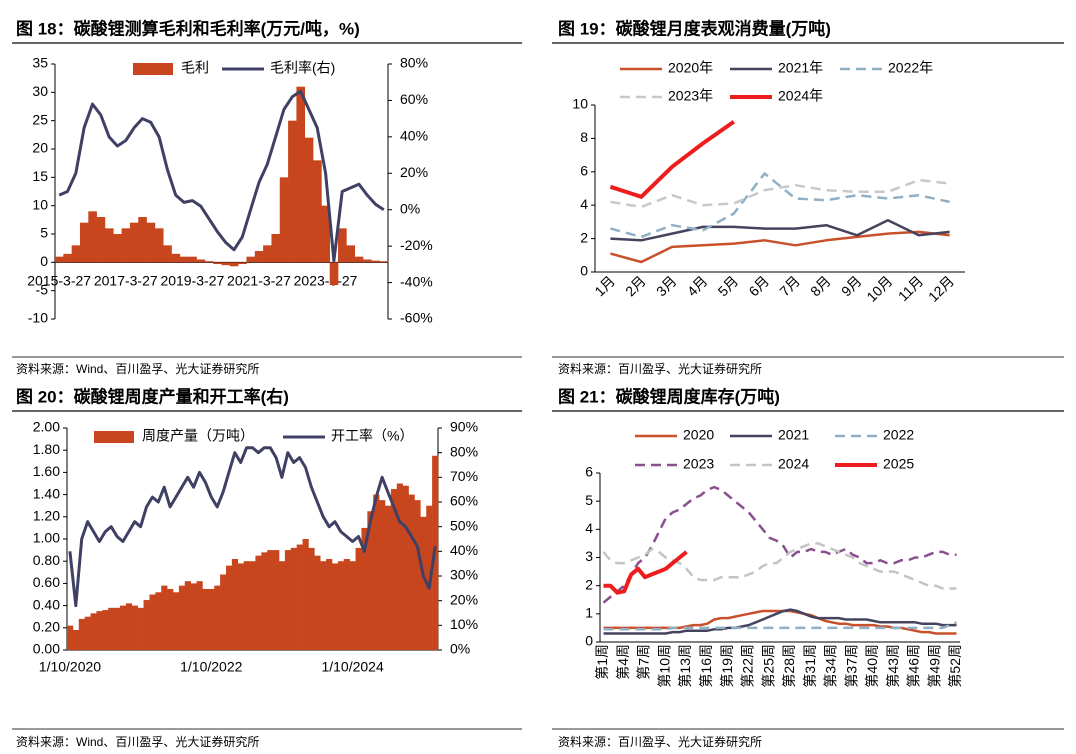 This screenshot has width=1076, height=754. I want to click on x-tick-label: 10月, so click(879, 289).